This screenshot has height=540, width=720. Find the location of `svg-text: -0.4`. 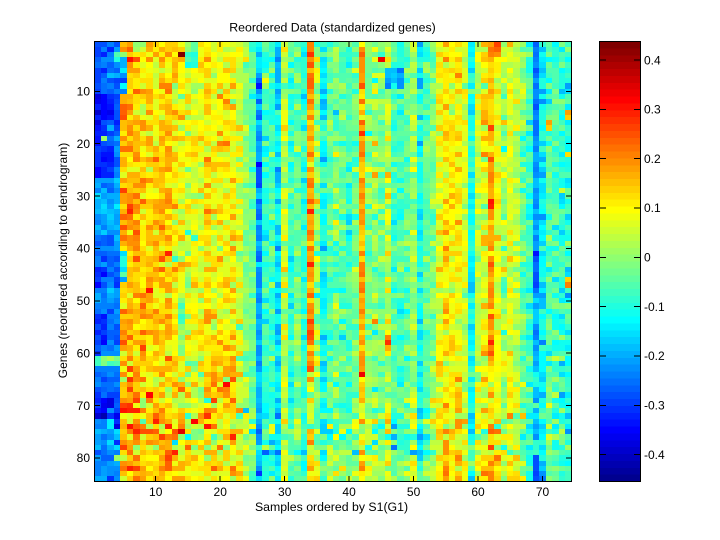

svg-text: -0.4 is located at coordinates (654, 455).